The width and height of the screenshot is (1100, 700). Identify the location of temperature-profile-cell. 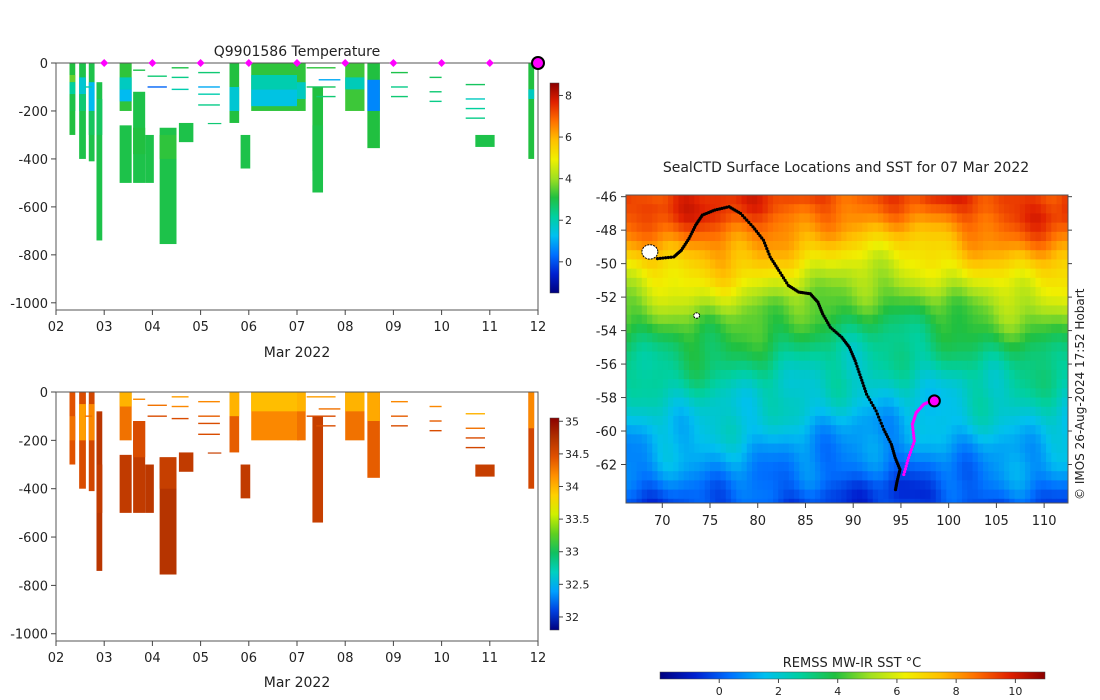
(355, 83).